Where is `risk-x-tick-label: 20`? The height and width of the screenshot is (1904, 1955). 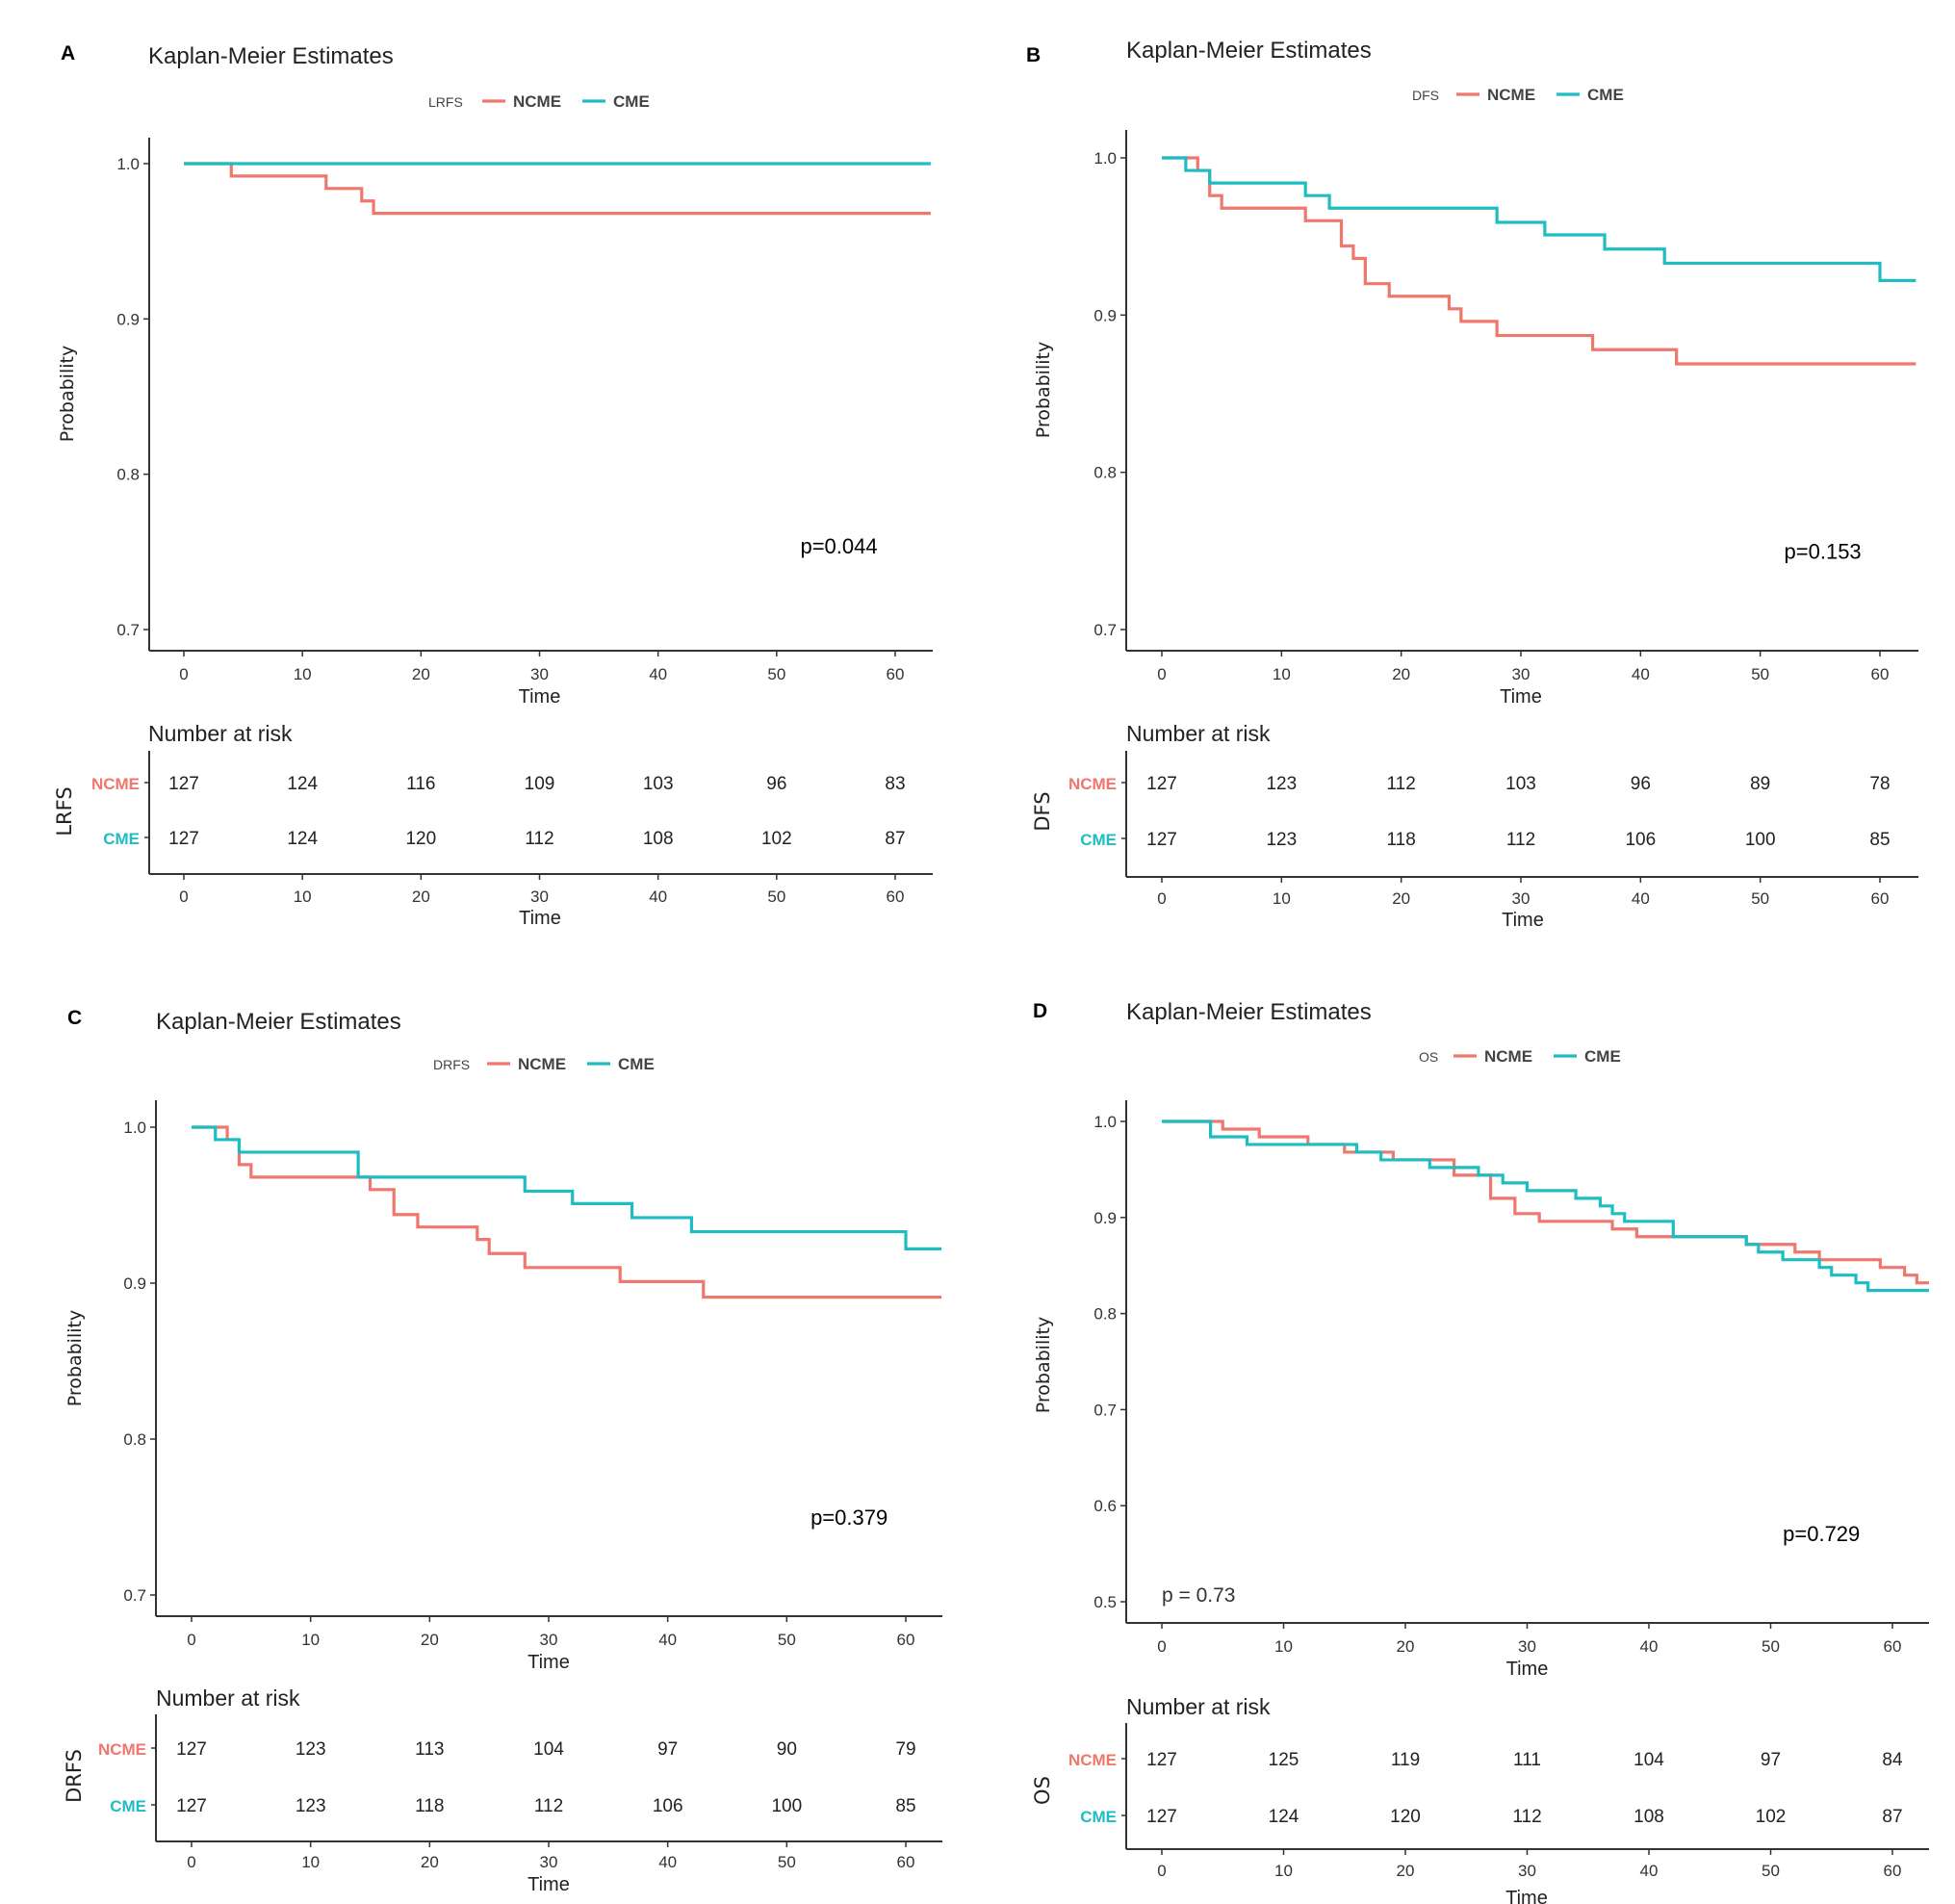 risk-x-tick-label: 20 is located at coordinates (1406, 1871).